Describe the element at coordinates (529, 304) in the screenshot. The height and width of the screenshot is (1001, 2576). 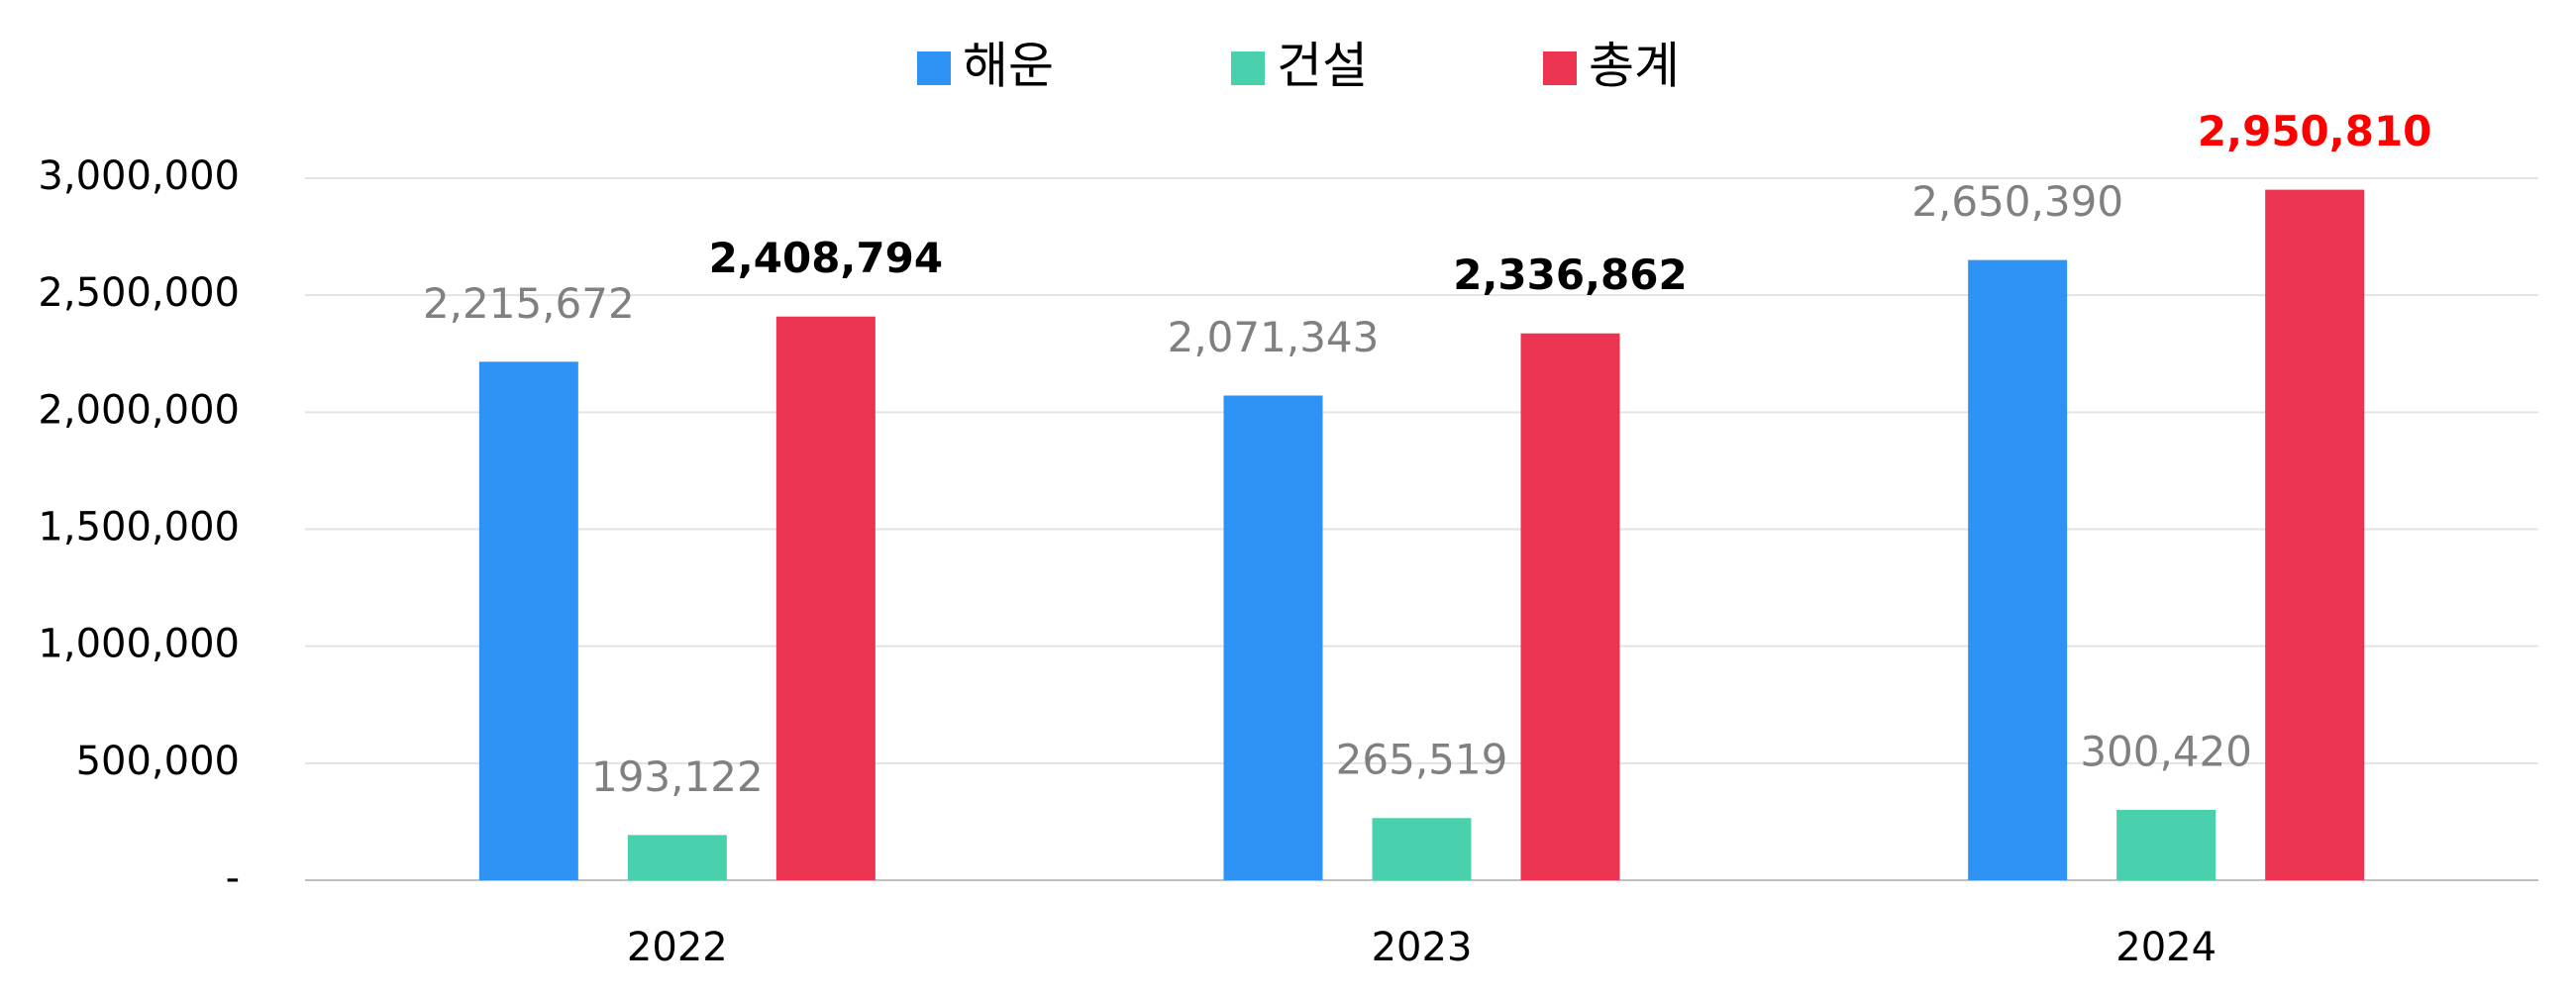
I see `value-label: 2,215,672` at that location.